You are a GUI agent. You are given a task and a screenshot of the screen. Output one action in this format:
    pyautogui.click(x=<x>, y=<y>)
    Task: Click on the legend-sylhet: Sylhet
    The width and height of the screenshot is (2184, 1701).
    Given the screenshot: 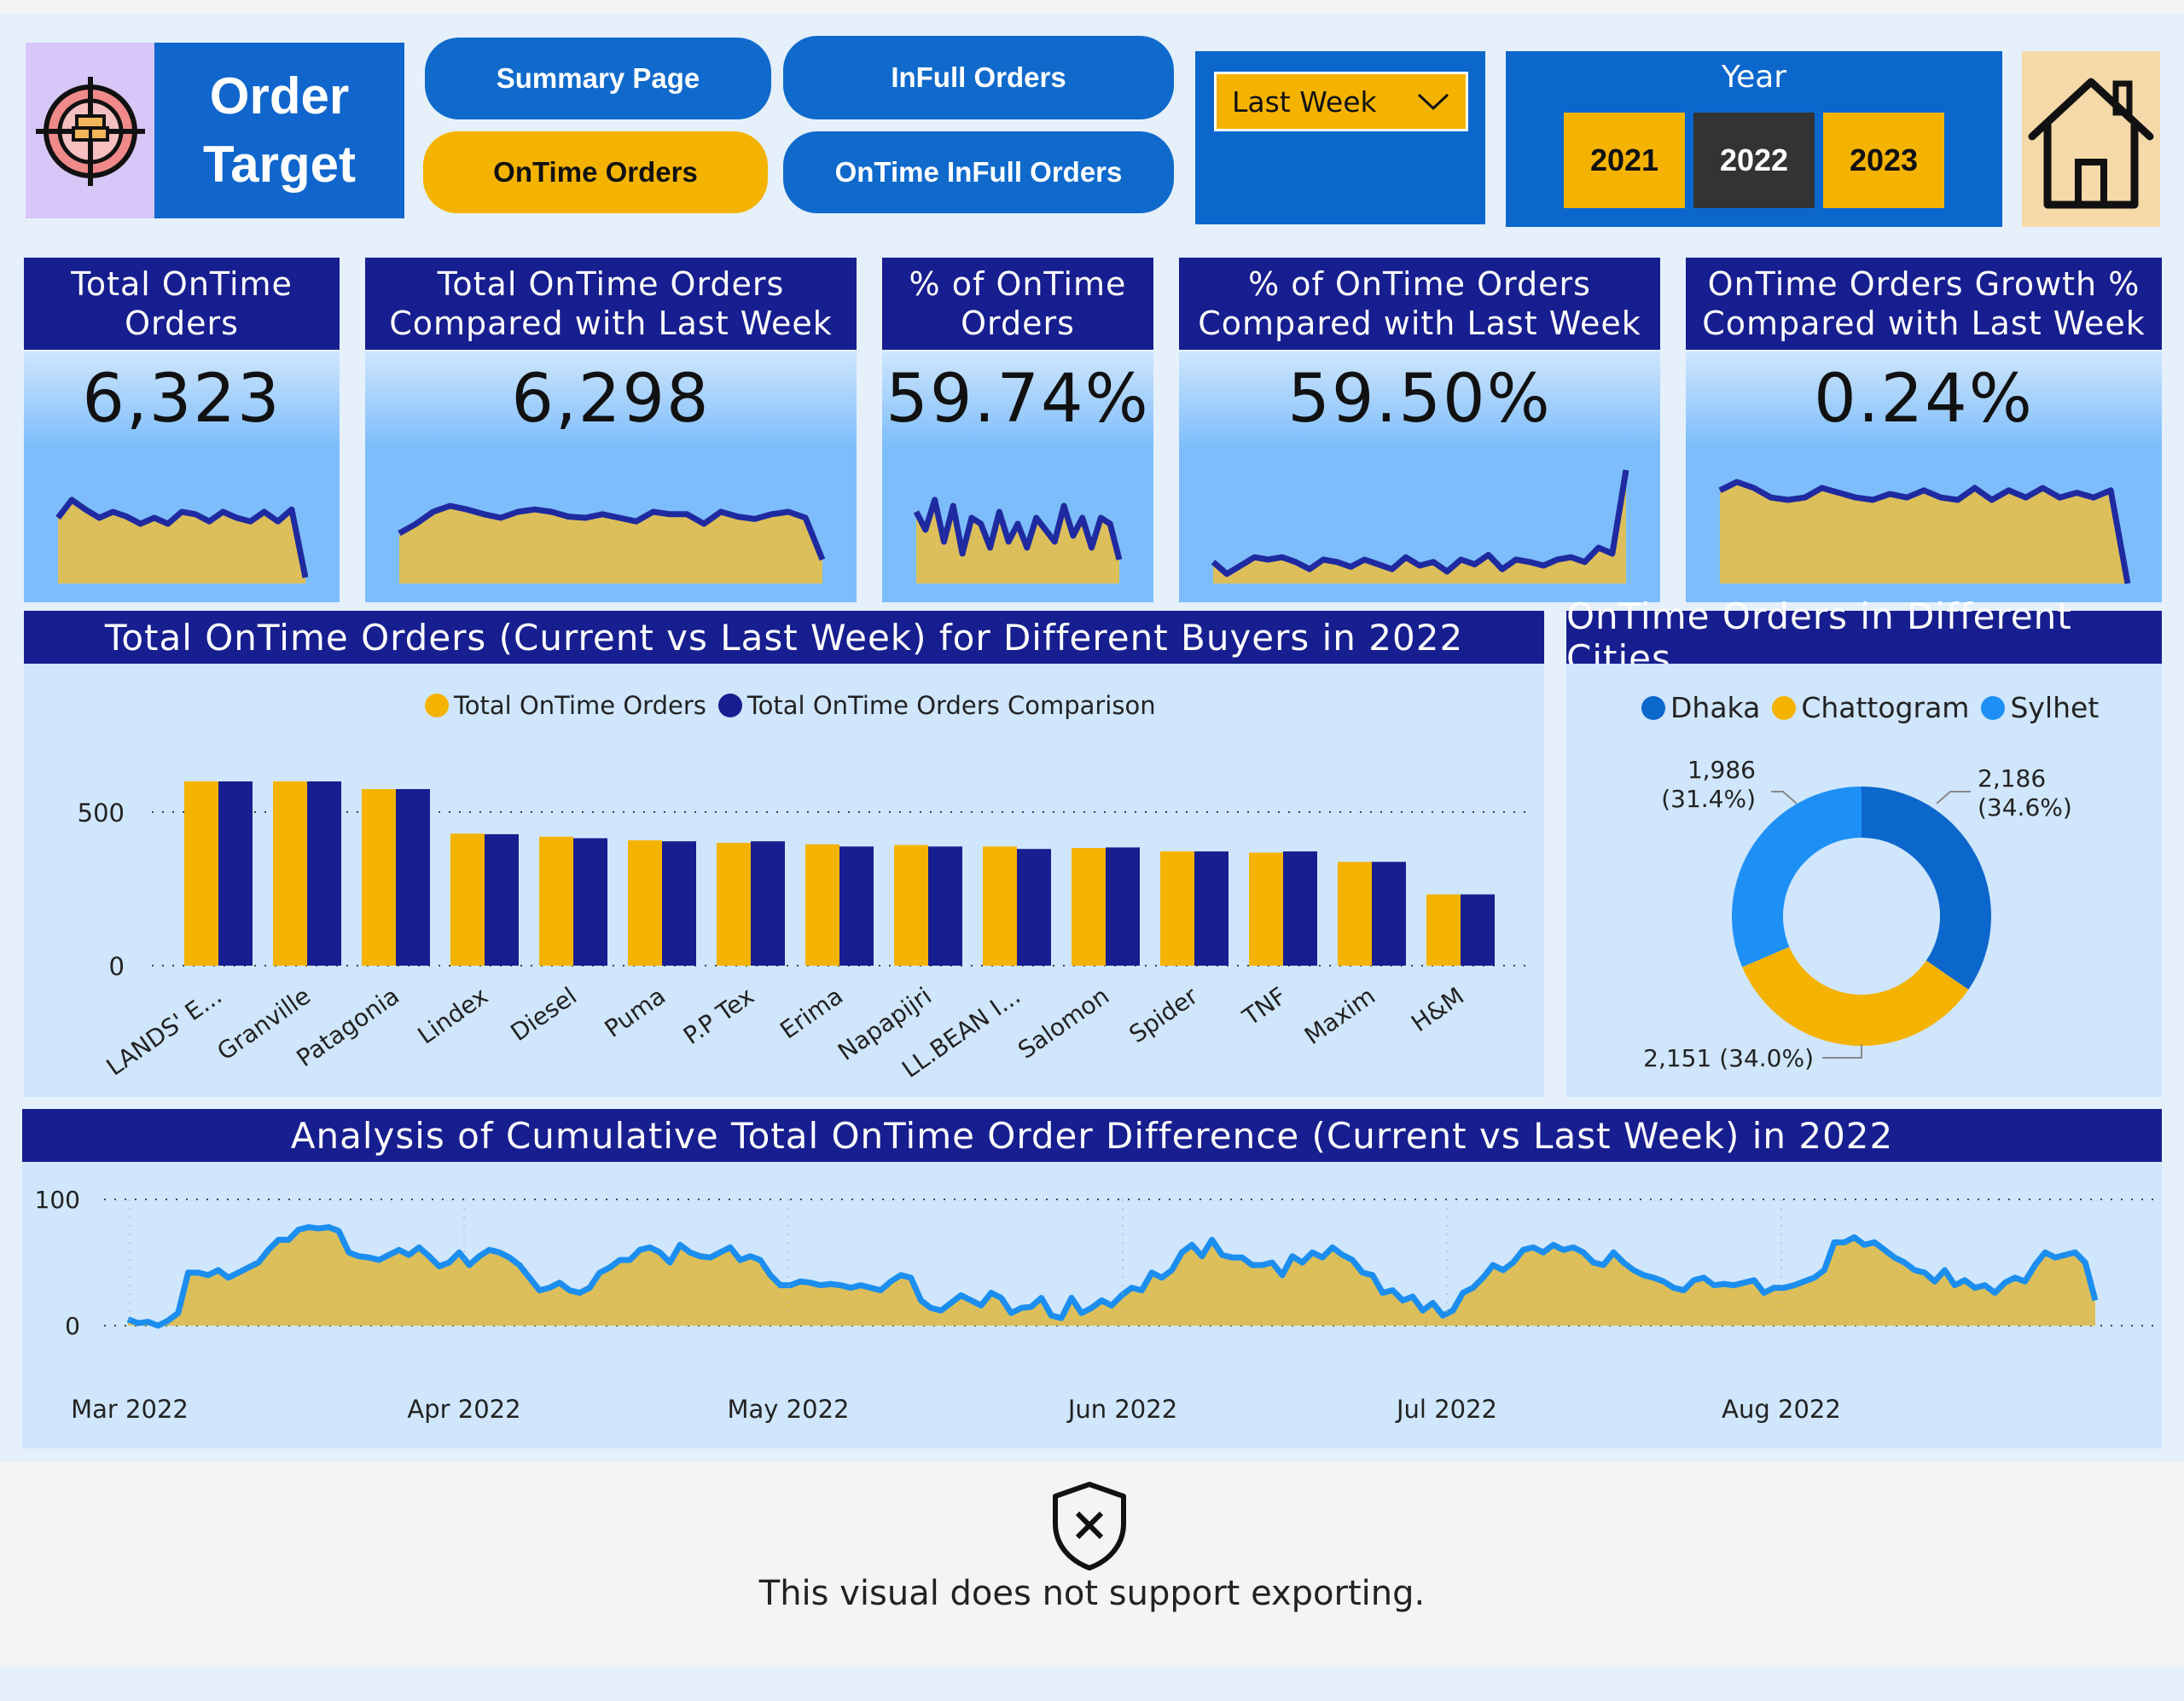 What is the action you would take?
    pyautogui.click(x=2055, y=707)
    